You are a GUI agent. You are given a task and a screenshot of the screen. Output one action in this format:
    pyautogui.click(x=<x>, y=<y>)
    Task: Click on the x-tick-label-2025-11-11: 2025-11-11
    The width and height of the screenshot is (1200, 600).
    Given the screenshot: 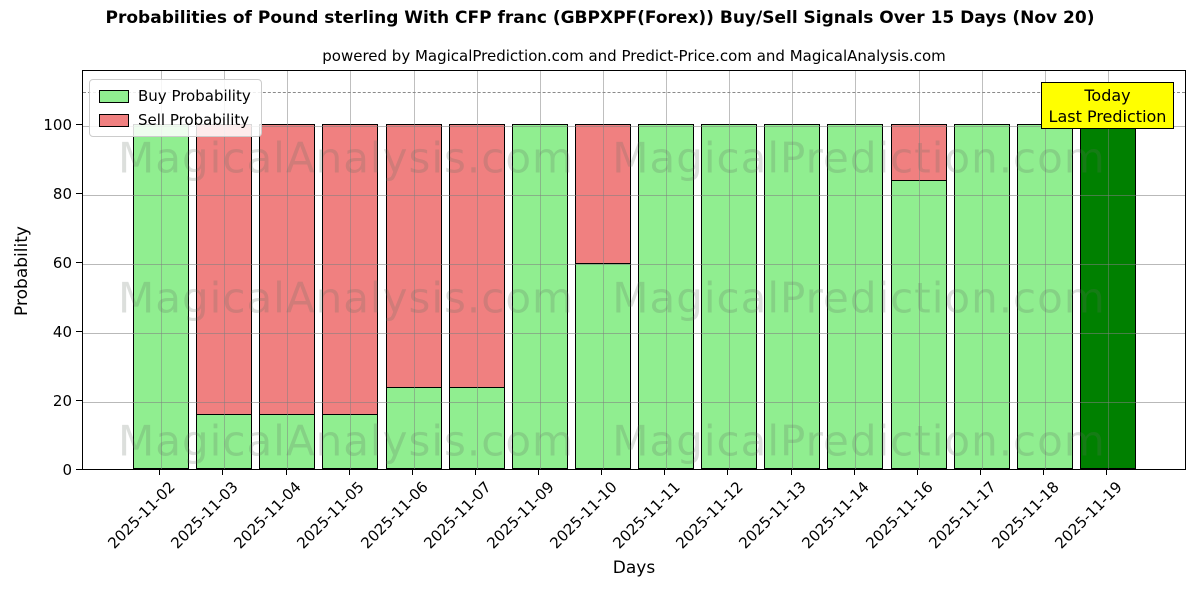 What is the action you would take?
    pyautogui.click(x=646, y=515)
    